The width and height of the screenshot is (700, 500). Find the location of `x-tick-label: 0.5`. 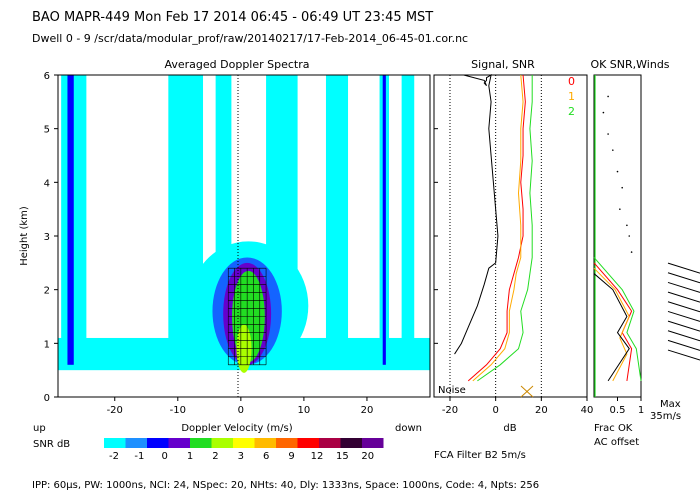

x-tick-label: 0.5 is located at coordinates (618, 410).